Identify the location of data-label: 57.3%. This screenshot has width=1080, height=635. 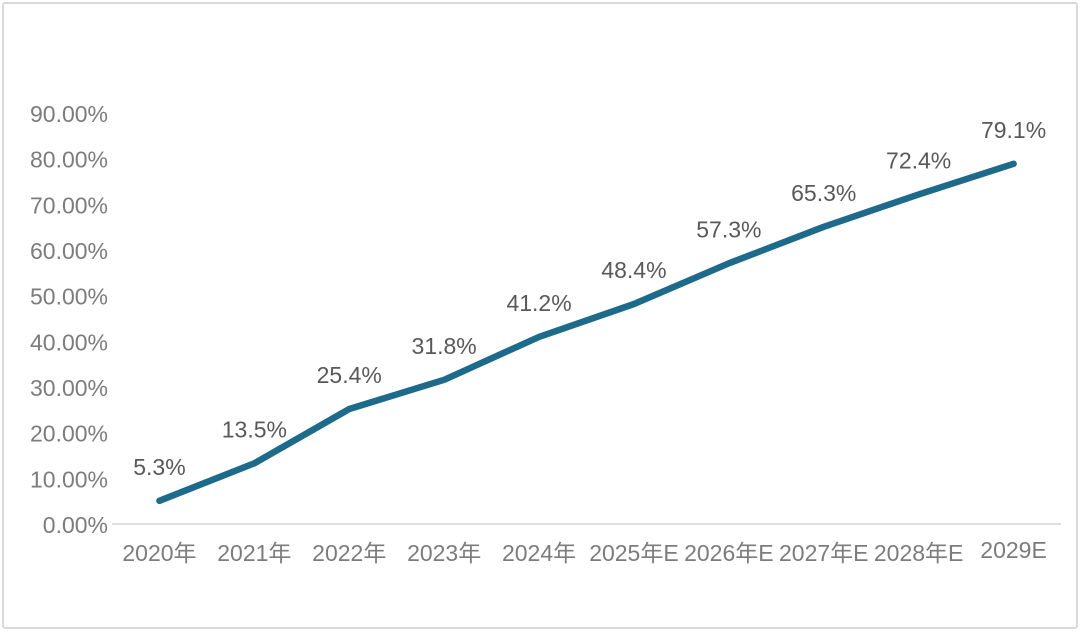
(728, 229).